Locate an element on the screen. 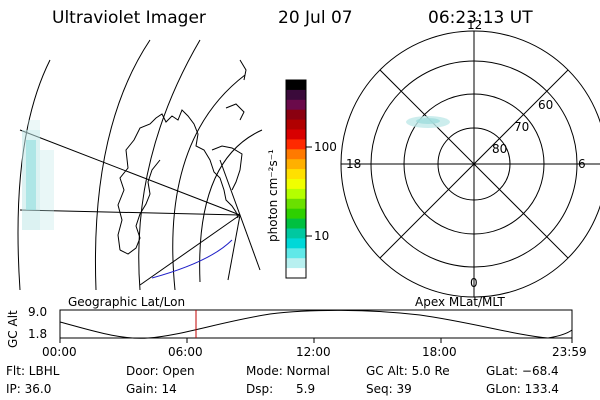  coastline-islands is located at coordinates (229, 125).